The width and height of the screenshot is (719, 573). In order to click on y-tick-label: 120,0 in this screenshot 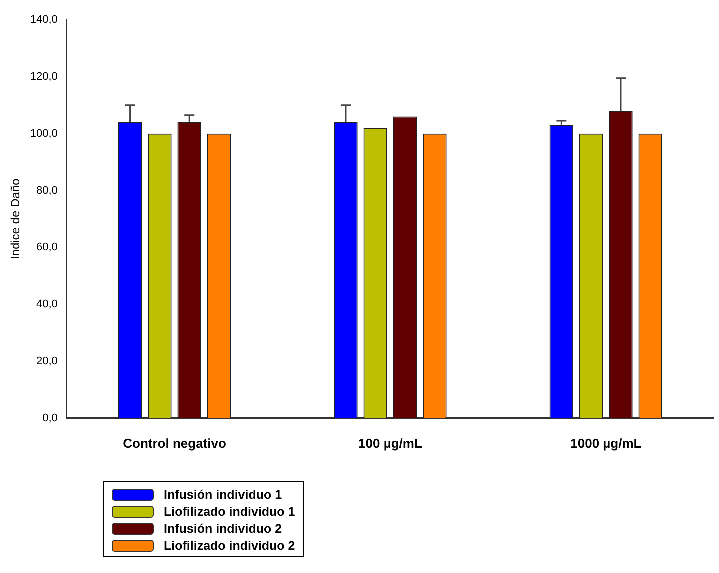, I will do `click(44, 76)`.